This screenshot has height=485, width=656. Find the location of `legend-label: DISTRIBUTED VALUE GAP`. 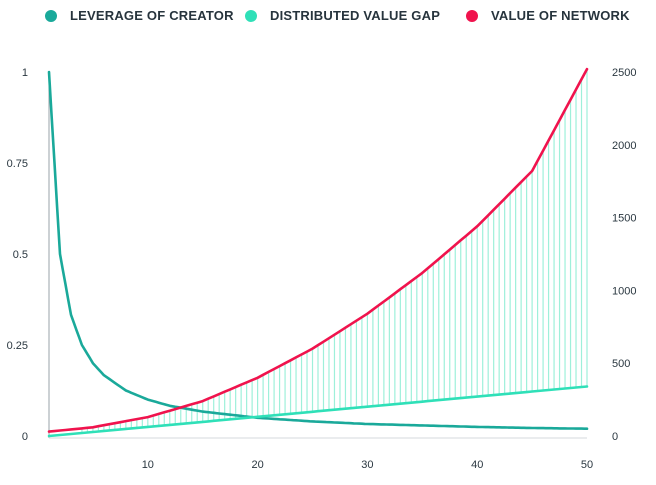

legend-label: DISTRIBUTED VALUE GAP is located at coordinates (355, 15).